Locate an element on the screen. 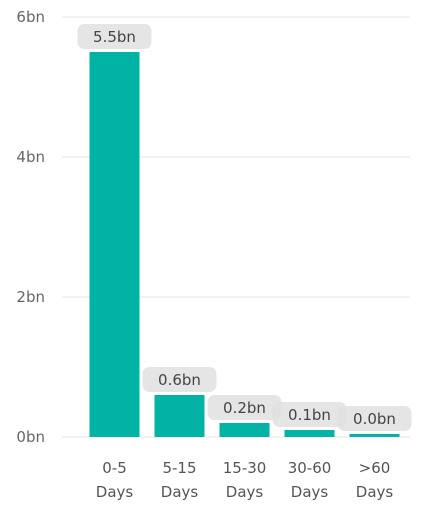 Image resolution: width=423 pixels, height=505 pixels. data-label-text: 0.0bn is located at coordinates (374, 419).